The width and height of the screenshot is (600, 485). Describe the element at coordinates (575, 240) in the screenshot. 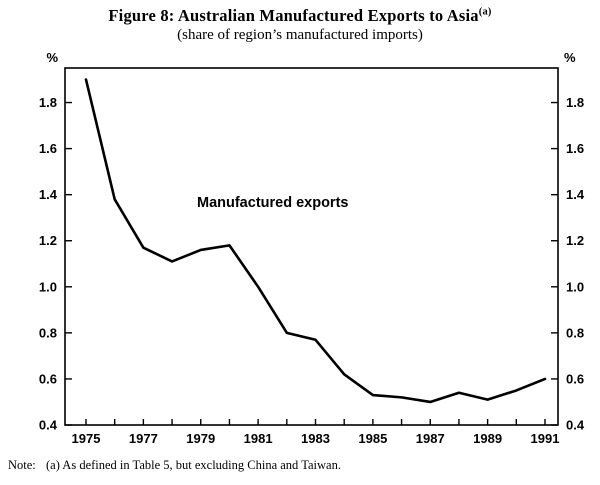

I see `y-tick-label-right: 1.2` at that location.